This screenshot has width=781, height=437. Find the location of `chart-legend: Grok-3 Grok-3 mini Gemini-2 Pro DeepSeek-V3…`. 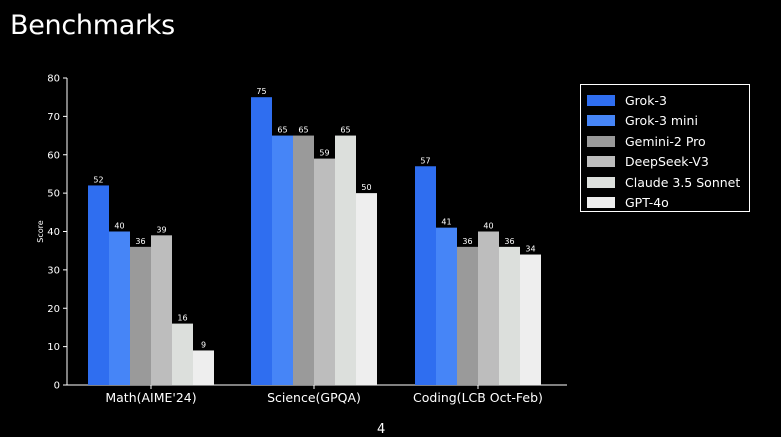

chart-legend: Grok-3 Grok-3 mini Gemini-2 Pro DeepSeek-V3… is located at coordinates (665, 148).